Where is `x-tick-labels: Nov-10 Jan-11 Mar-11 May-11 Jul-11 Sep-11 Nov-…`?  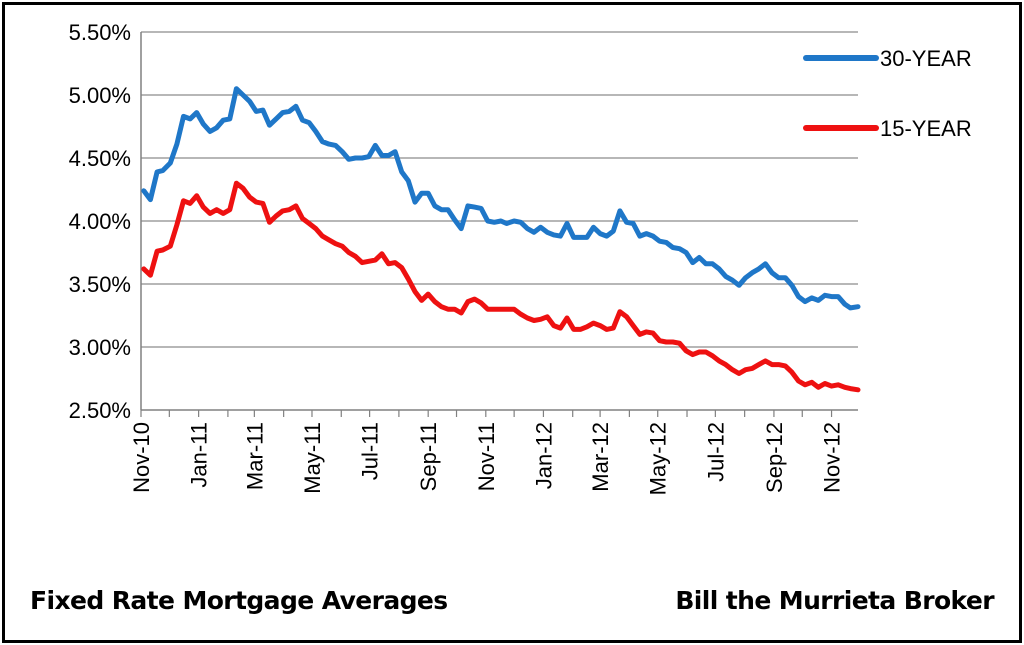 x-tick-labels: Nov-10 Jan-11 Mar-11 May-11 Jul-11 Sep-11 Nov-… is located at coordinates (487, 458).